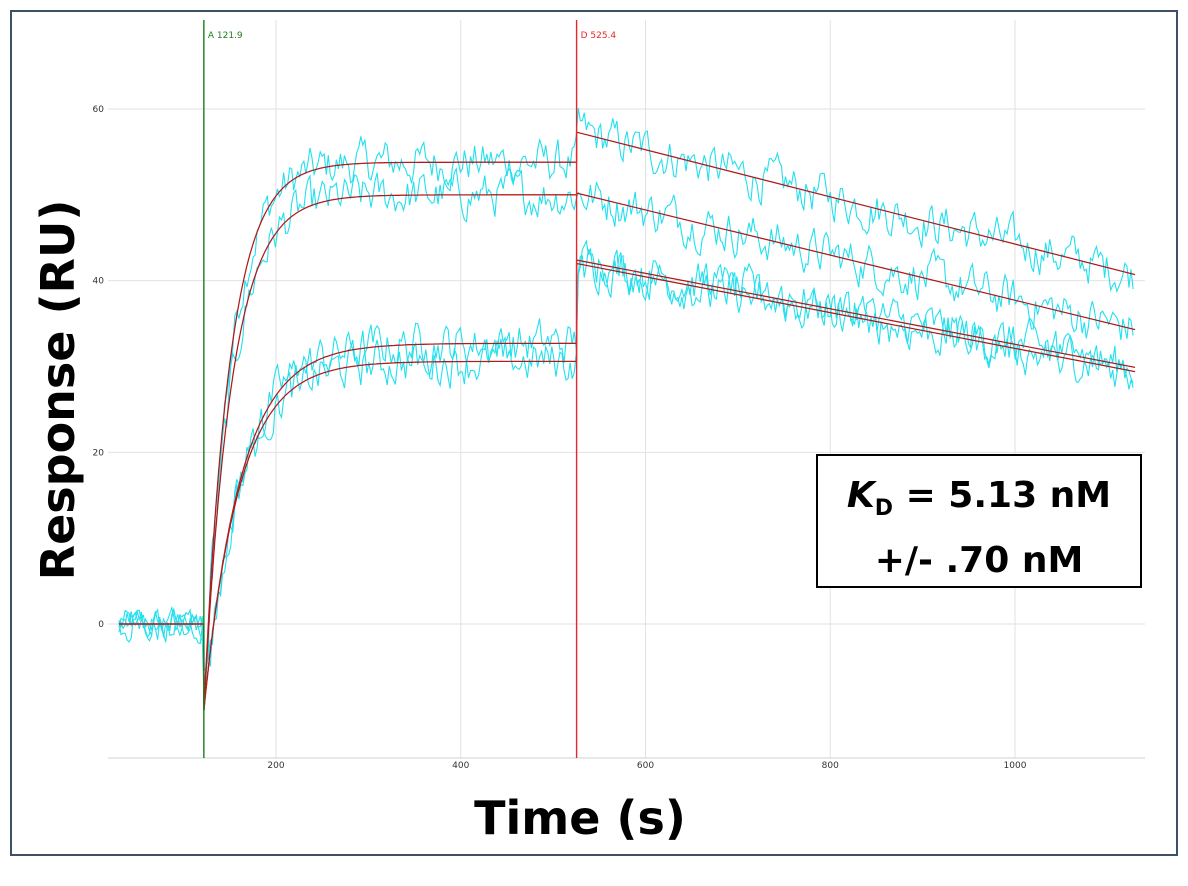 The image size is (1188, 886). Describe the element at coordinates (599, 36) in the screenshot. I see `event-marker-label: D 525.4` at that location.